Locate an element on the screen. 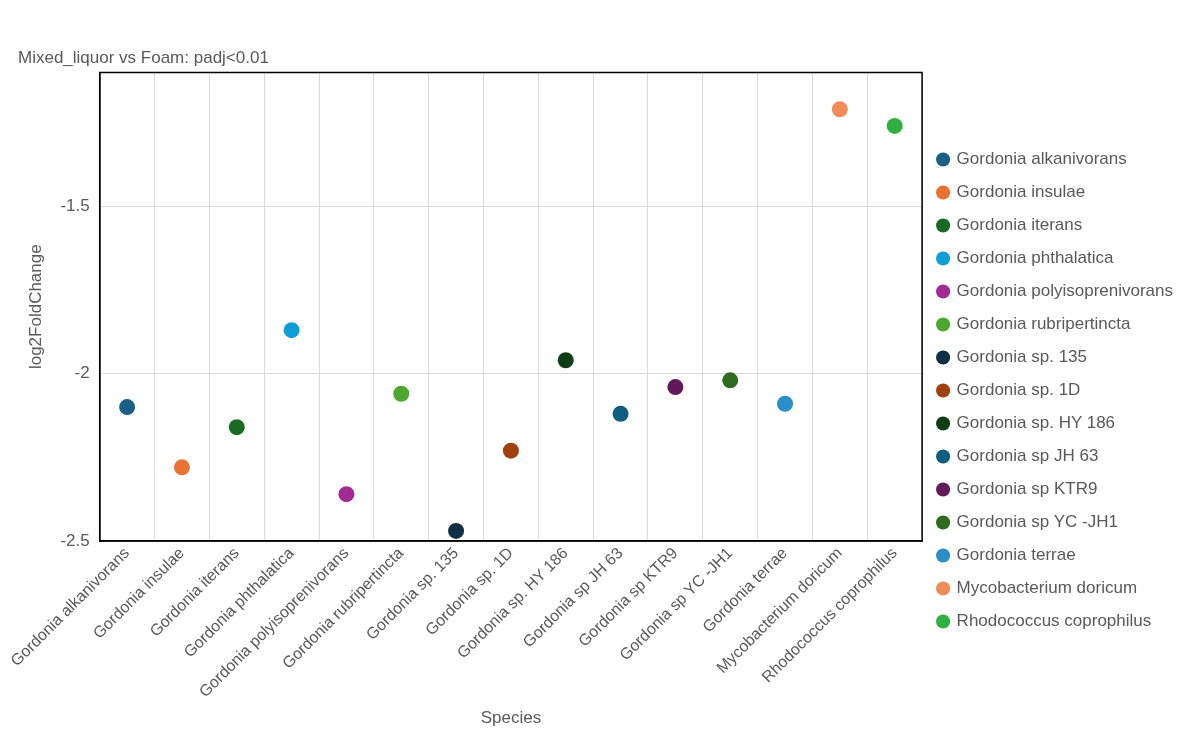  y-axis-title: log2FoldChange is located at coordinates (35, 307).